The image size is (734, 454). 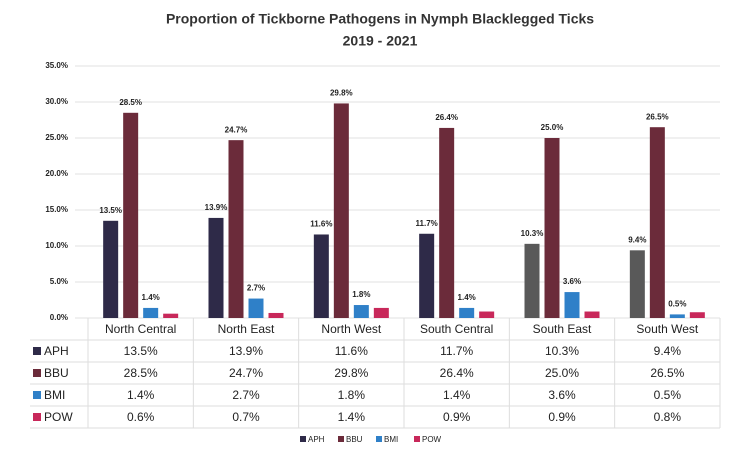 What do you see at coordinates (56, 351) in the screenshot?
I see `table-series-label: APH` at bounding box center [56, 351].